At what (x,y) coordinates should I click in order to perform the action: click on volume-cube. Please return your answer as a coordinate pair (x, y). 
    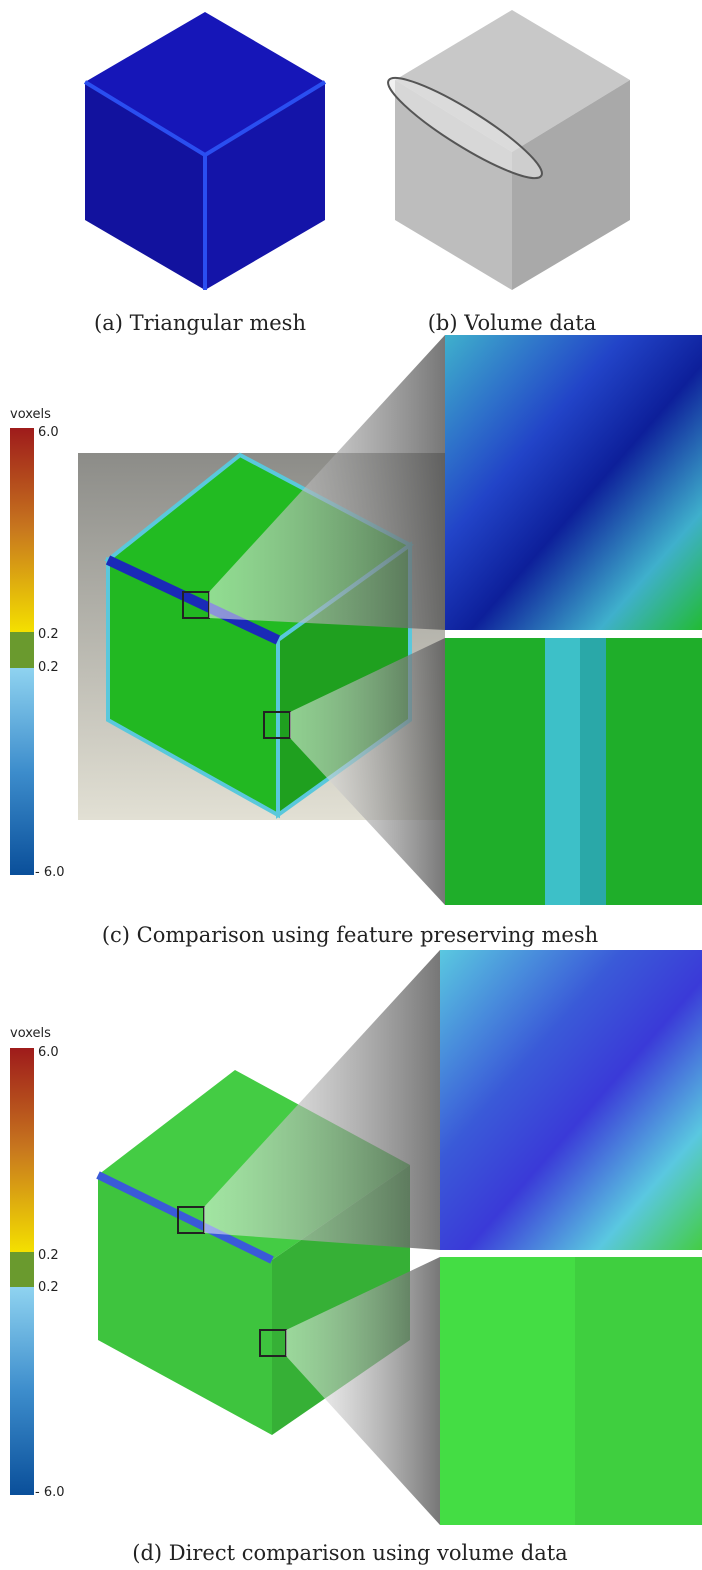
    Looking at the image, I should click on (508, 150).